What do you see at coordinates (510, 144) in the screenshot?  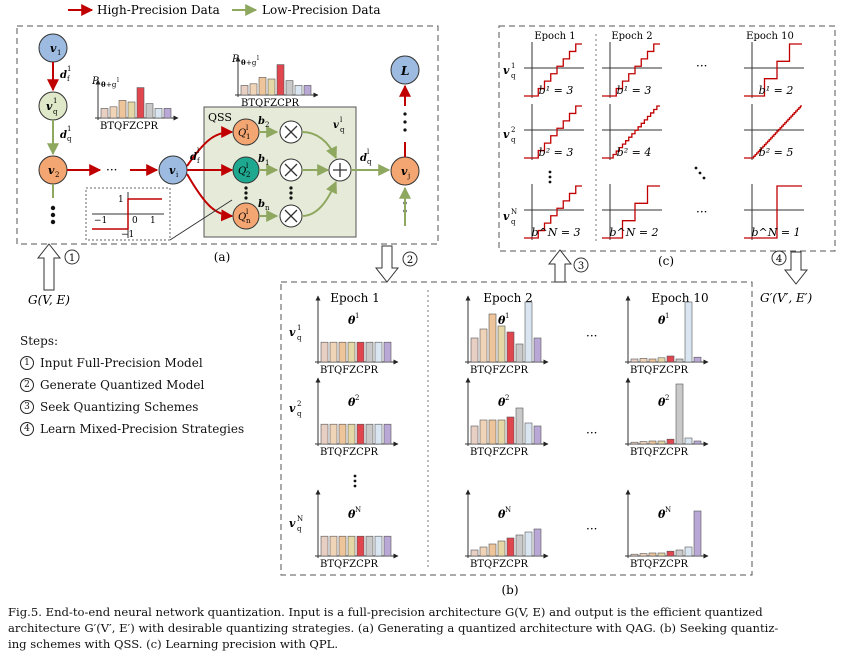 I see `c-row-labels: v q1 v q2 v qN` at bounding box center [510, 144].